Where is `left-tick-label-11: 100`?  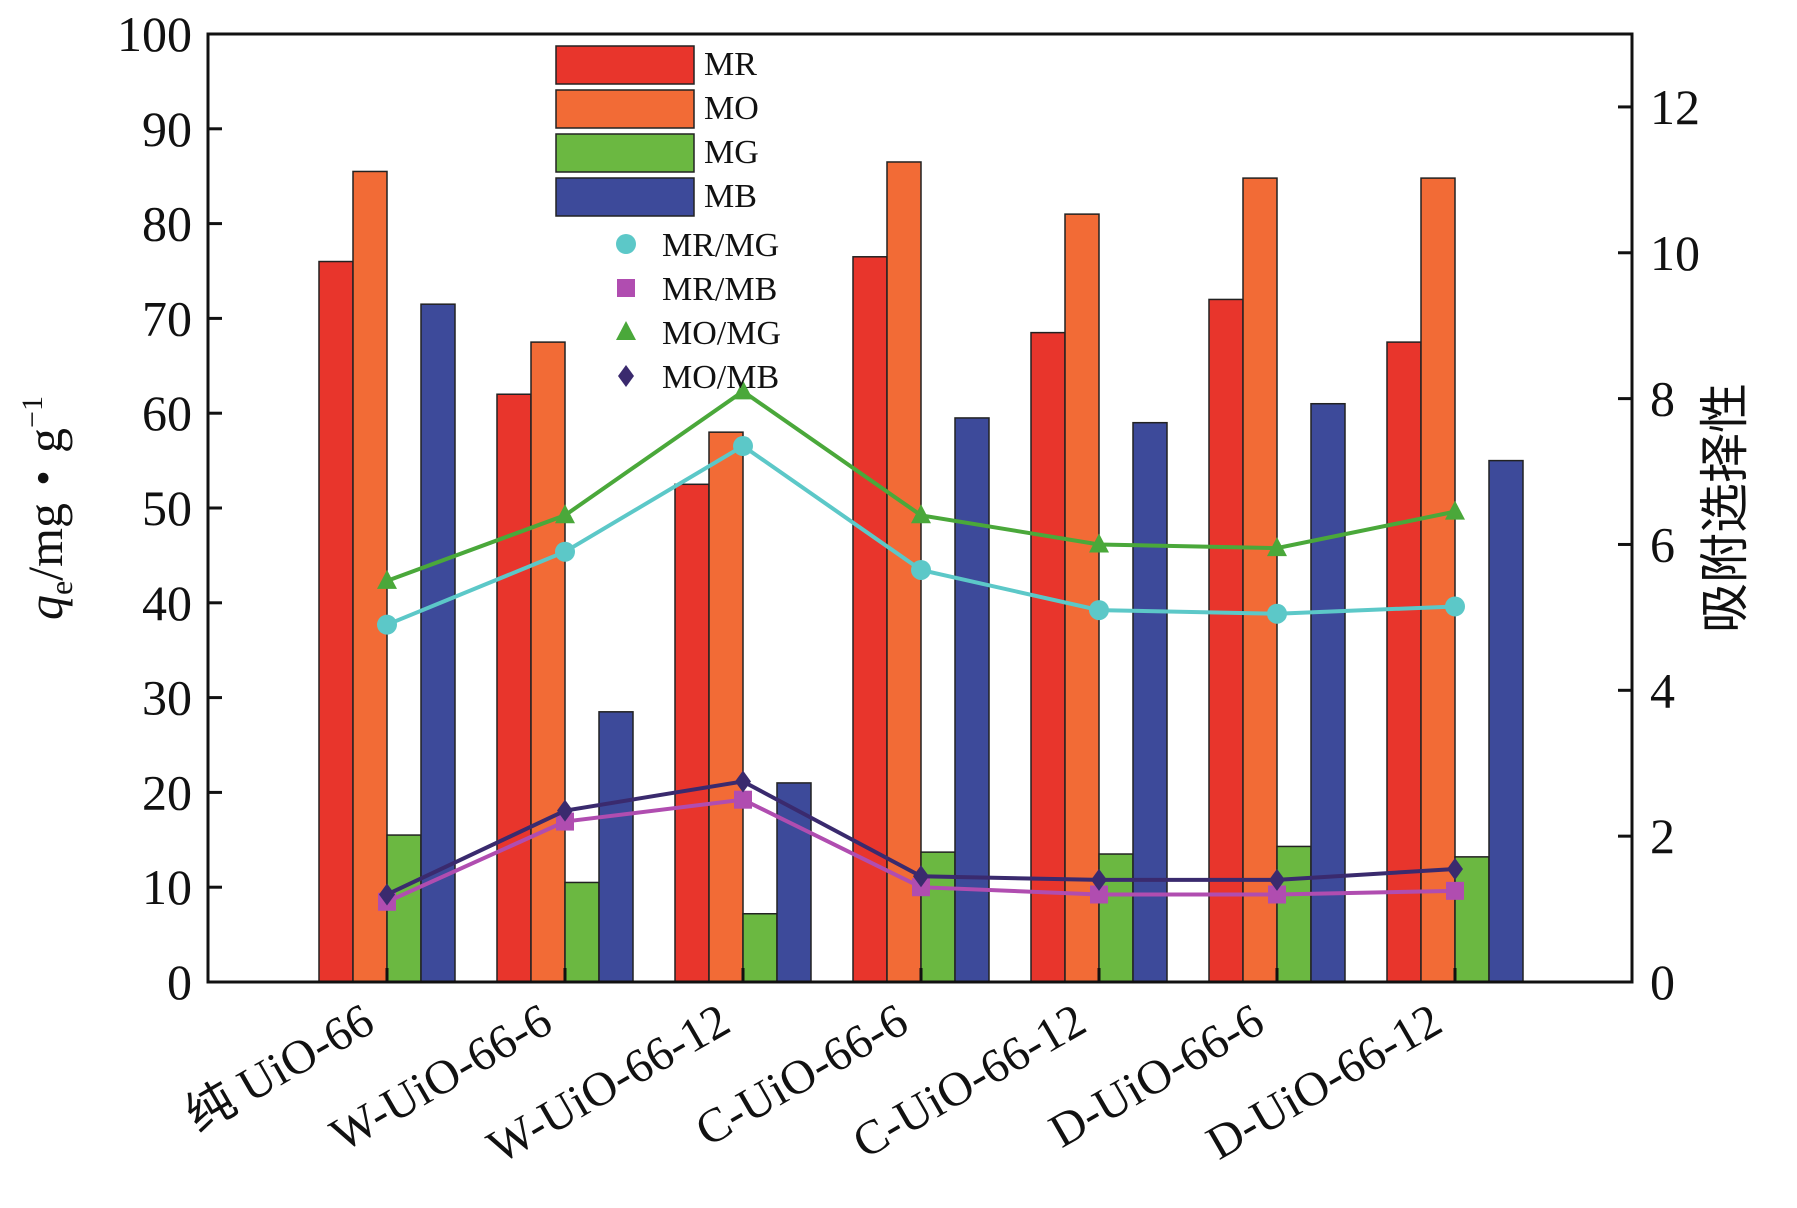
left-tick-label-11: 100 is located at coordinates (154, 34).